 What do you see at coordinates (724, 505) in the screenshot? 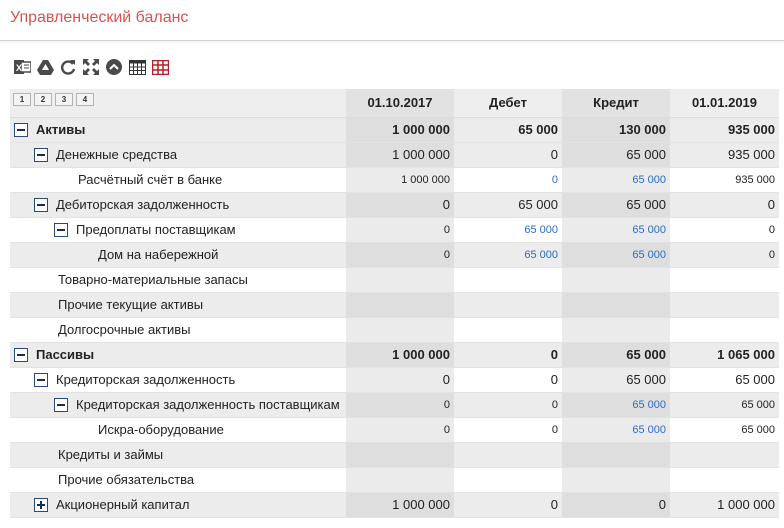
I see `cell-end: 1 000 000` at bounding box center [724, 505].